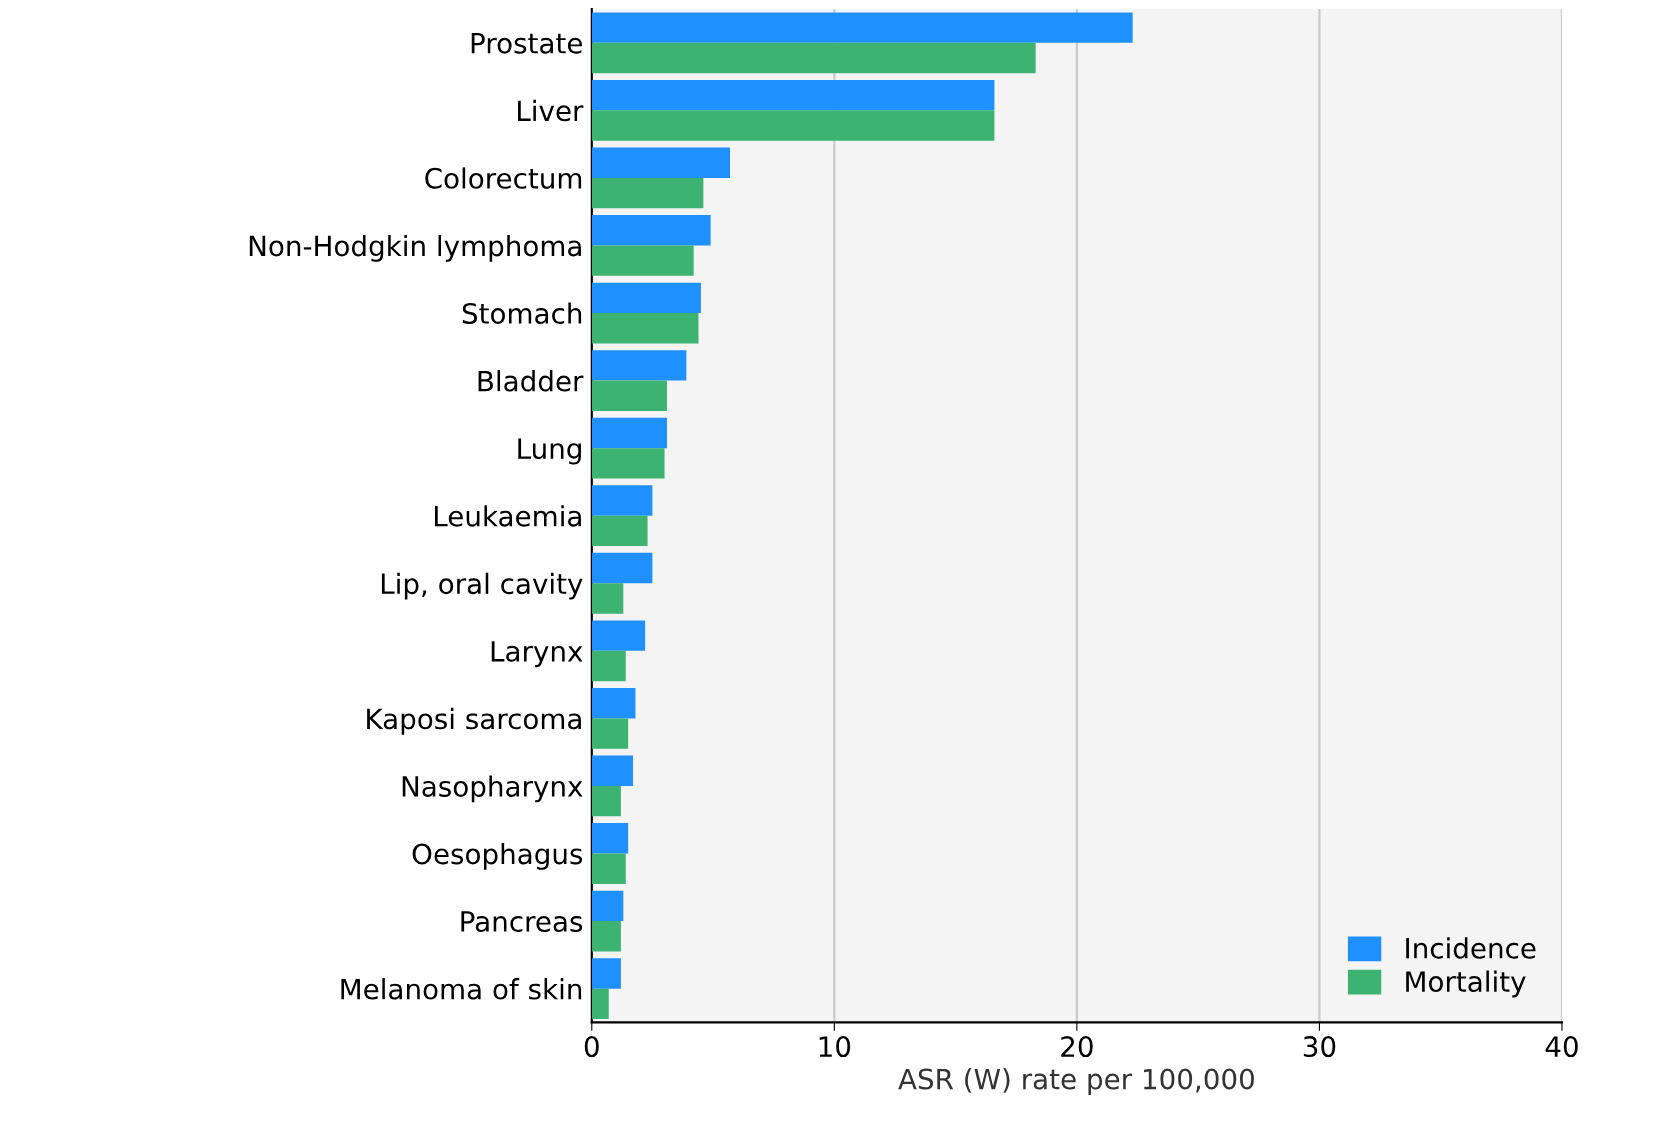 The image size is (1667, 1126). Describe the element at coordinates (522, 922) in the screenshot. I see `y-tick-label: Pancreas` at that location.